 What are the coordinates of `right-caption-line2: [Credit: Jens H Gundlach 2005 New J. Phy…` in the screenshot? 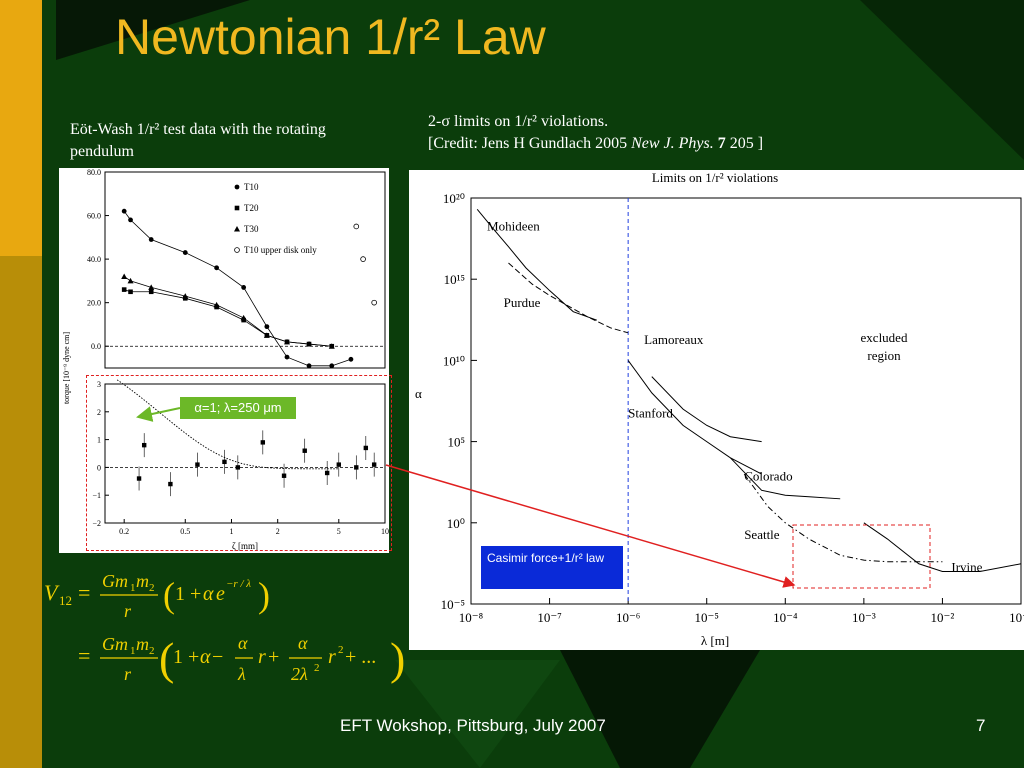 It's located at (708, 144).